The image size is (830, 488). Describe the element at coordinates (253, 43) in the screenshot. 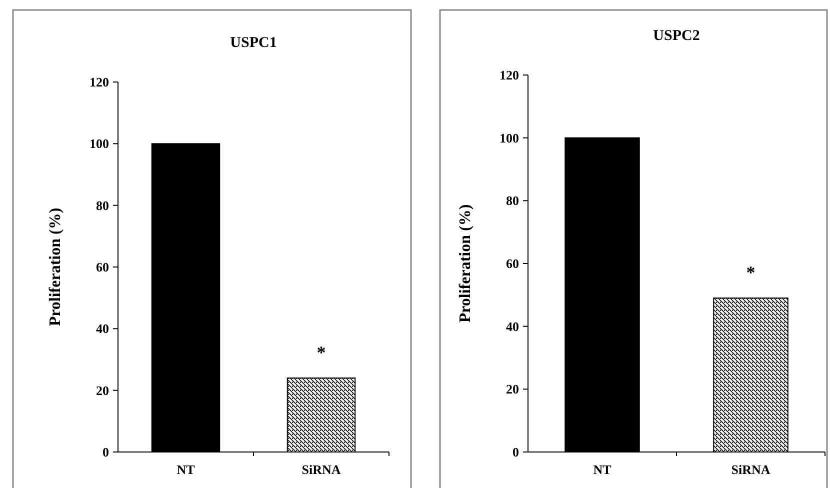

I see `chart-title: USPC1` at that location.